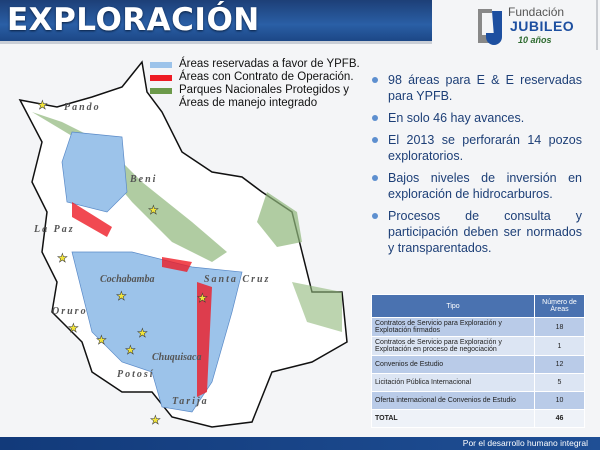 This screenshot has height=450, width=600. Describe the element at coordinates (597, 25) in the screenshot. I see `divider` at that location.